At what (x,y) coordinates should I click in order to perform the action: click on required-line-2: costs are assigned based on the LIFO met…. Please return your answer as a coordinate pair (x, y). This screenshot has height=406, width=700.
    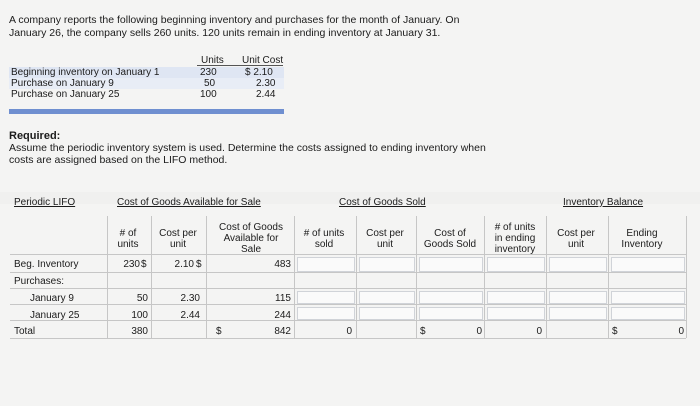
    Looking at the image, I should click on (118, 160).